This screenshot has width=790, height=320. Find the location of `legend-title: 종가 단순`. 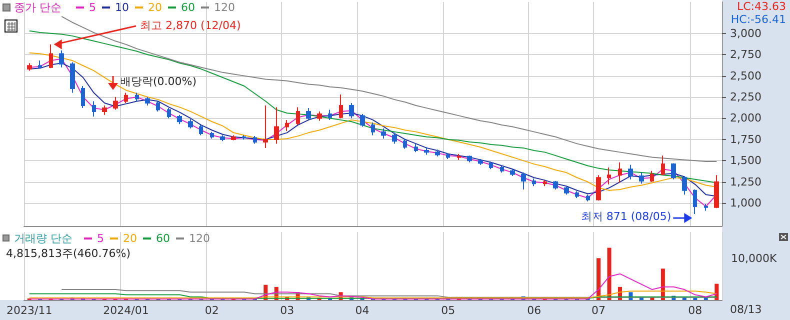

legend-title: 종가 단순 is located at coordinates (38, 7).